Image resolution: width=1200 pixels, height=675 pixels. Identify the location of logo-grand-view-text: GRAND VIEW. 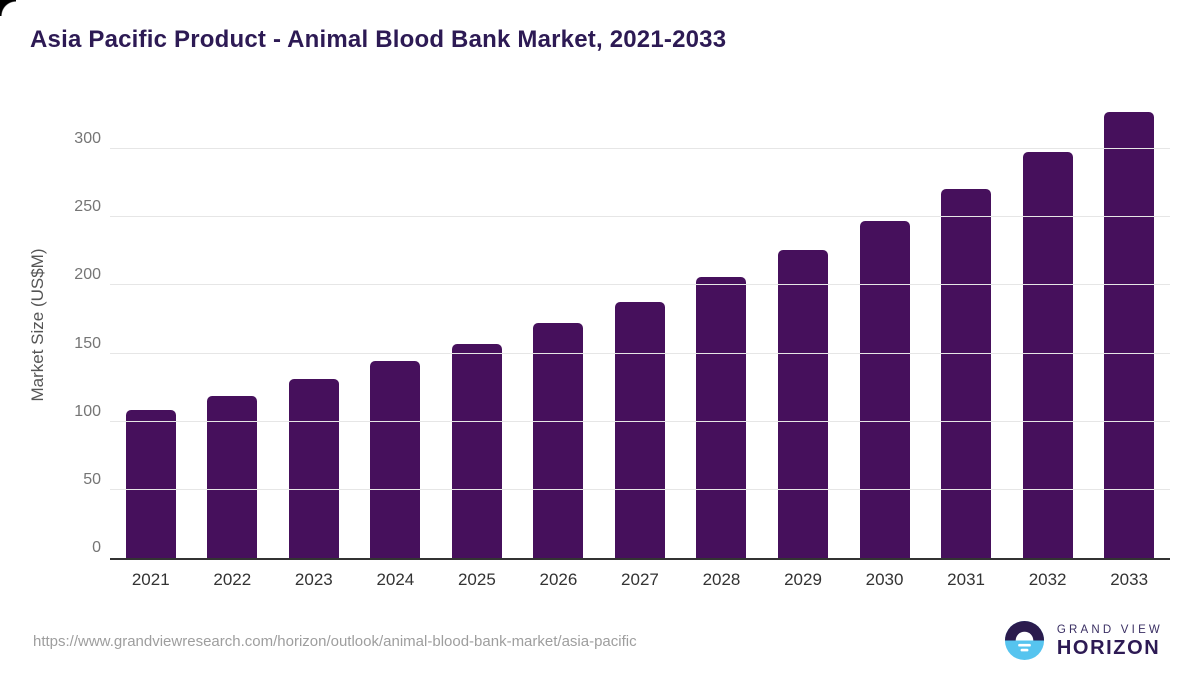
(1109, 629).